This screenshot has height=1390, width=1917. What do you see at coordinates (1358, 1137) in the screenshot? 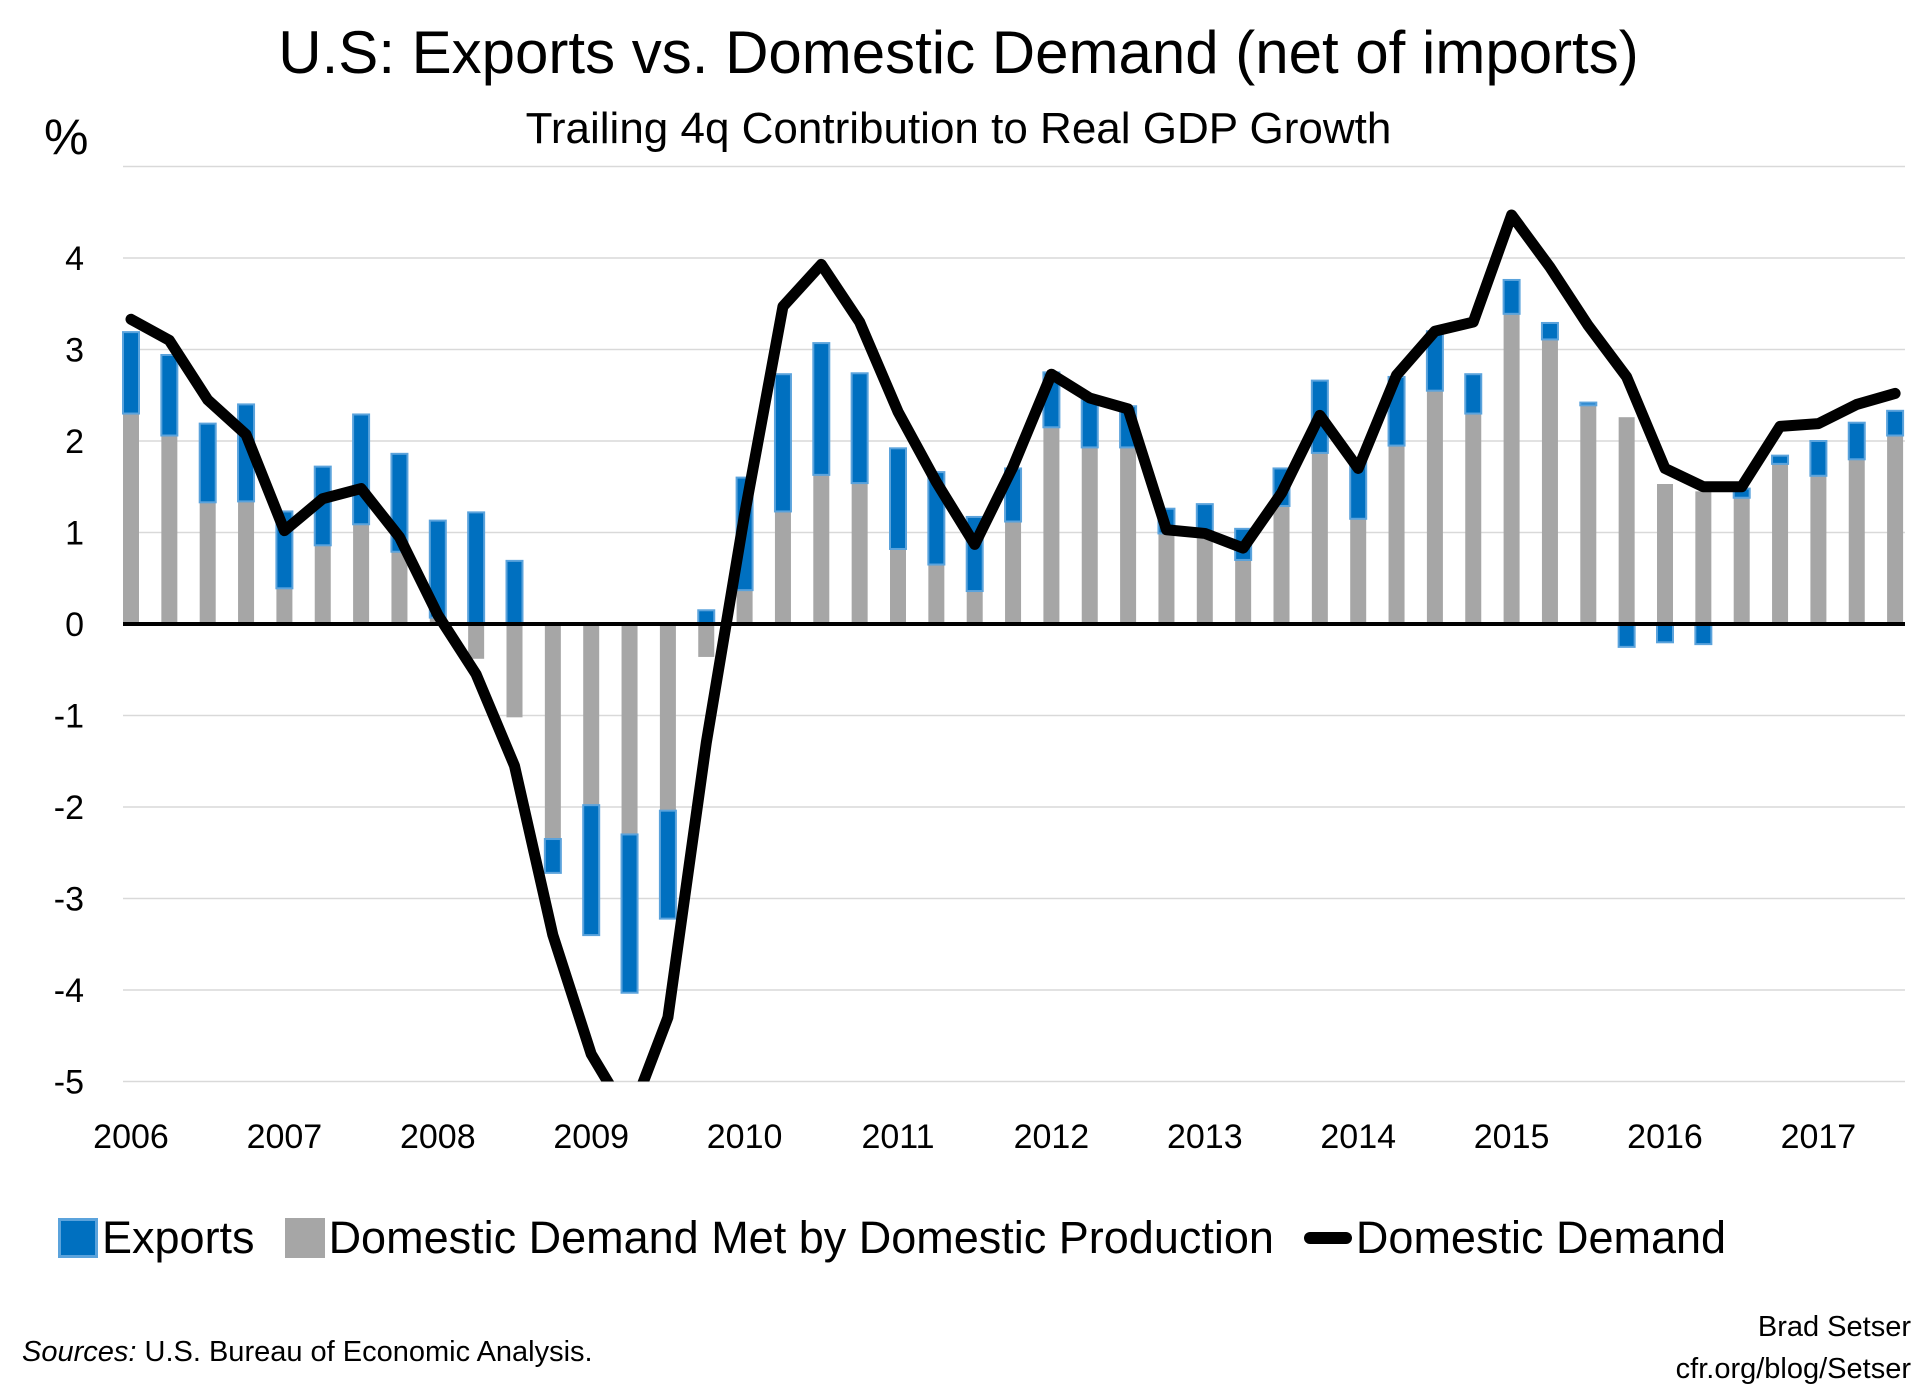
I see `x-tick-label: 2014` at bounding box center [1358, 1137].